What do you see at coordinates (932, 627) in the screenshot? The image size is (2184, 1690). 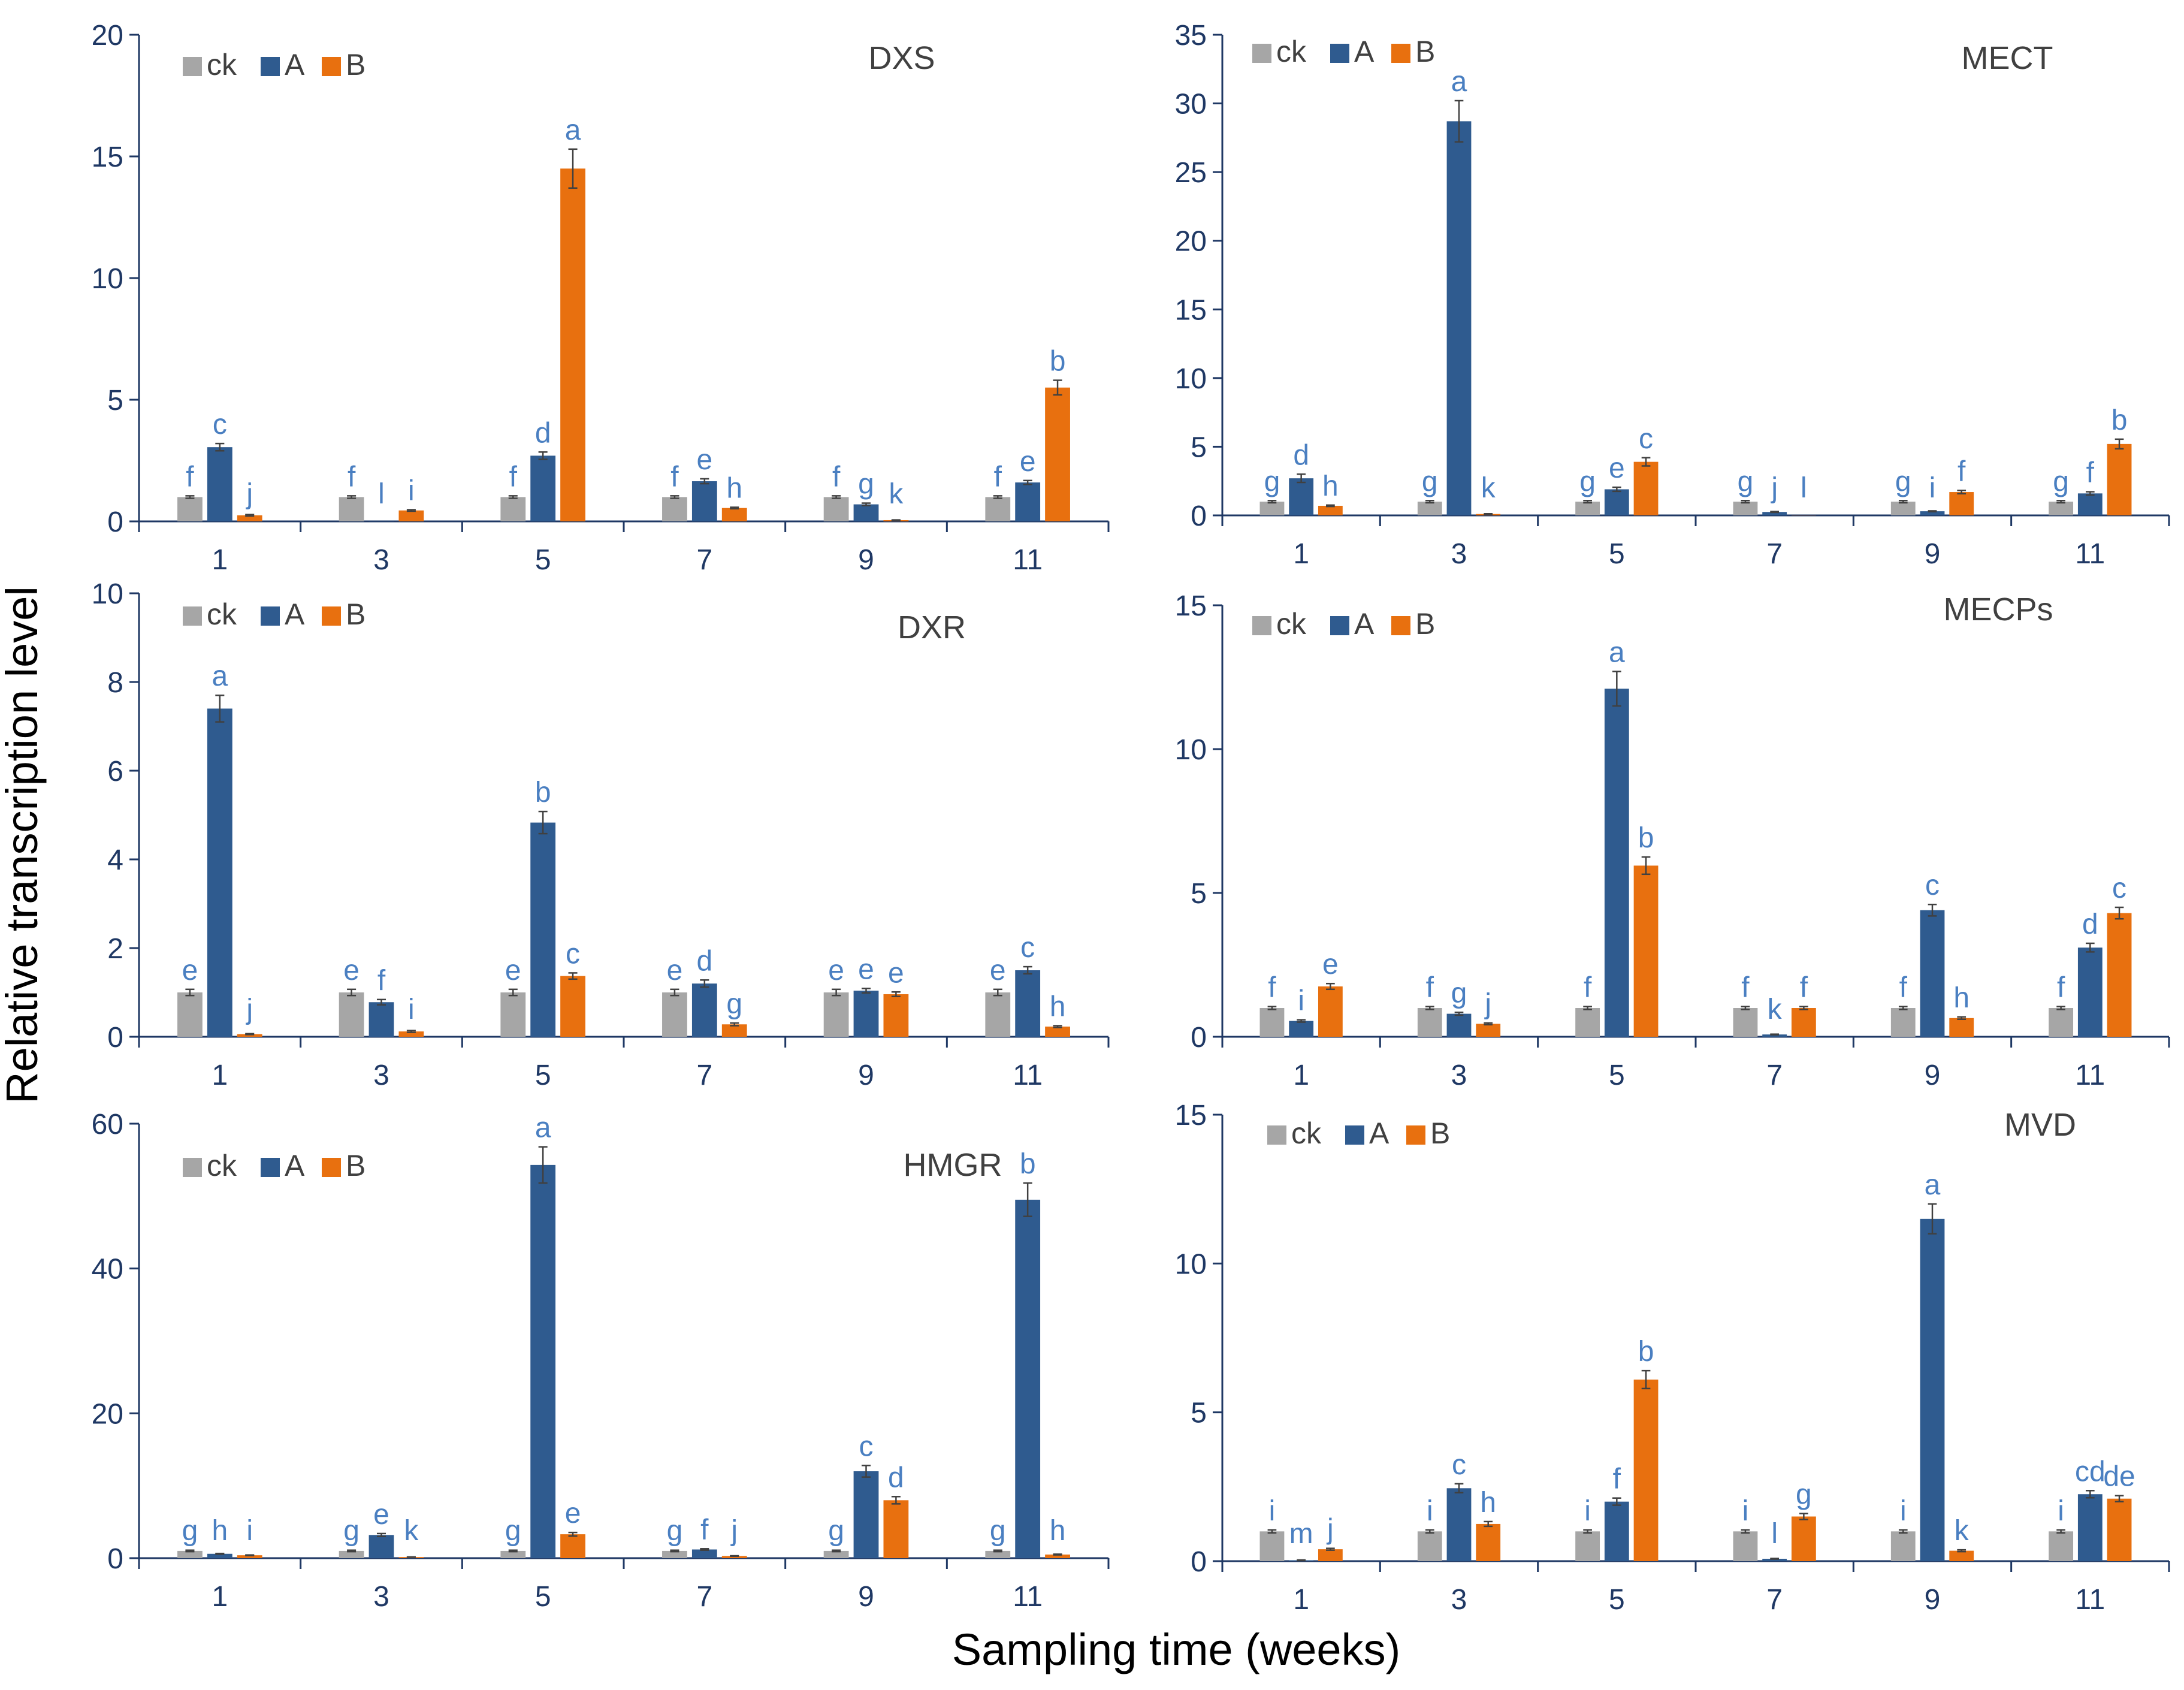 I see `gene-title: DXR` at bounding box center [932, 627].